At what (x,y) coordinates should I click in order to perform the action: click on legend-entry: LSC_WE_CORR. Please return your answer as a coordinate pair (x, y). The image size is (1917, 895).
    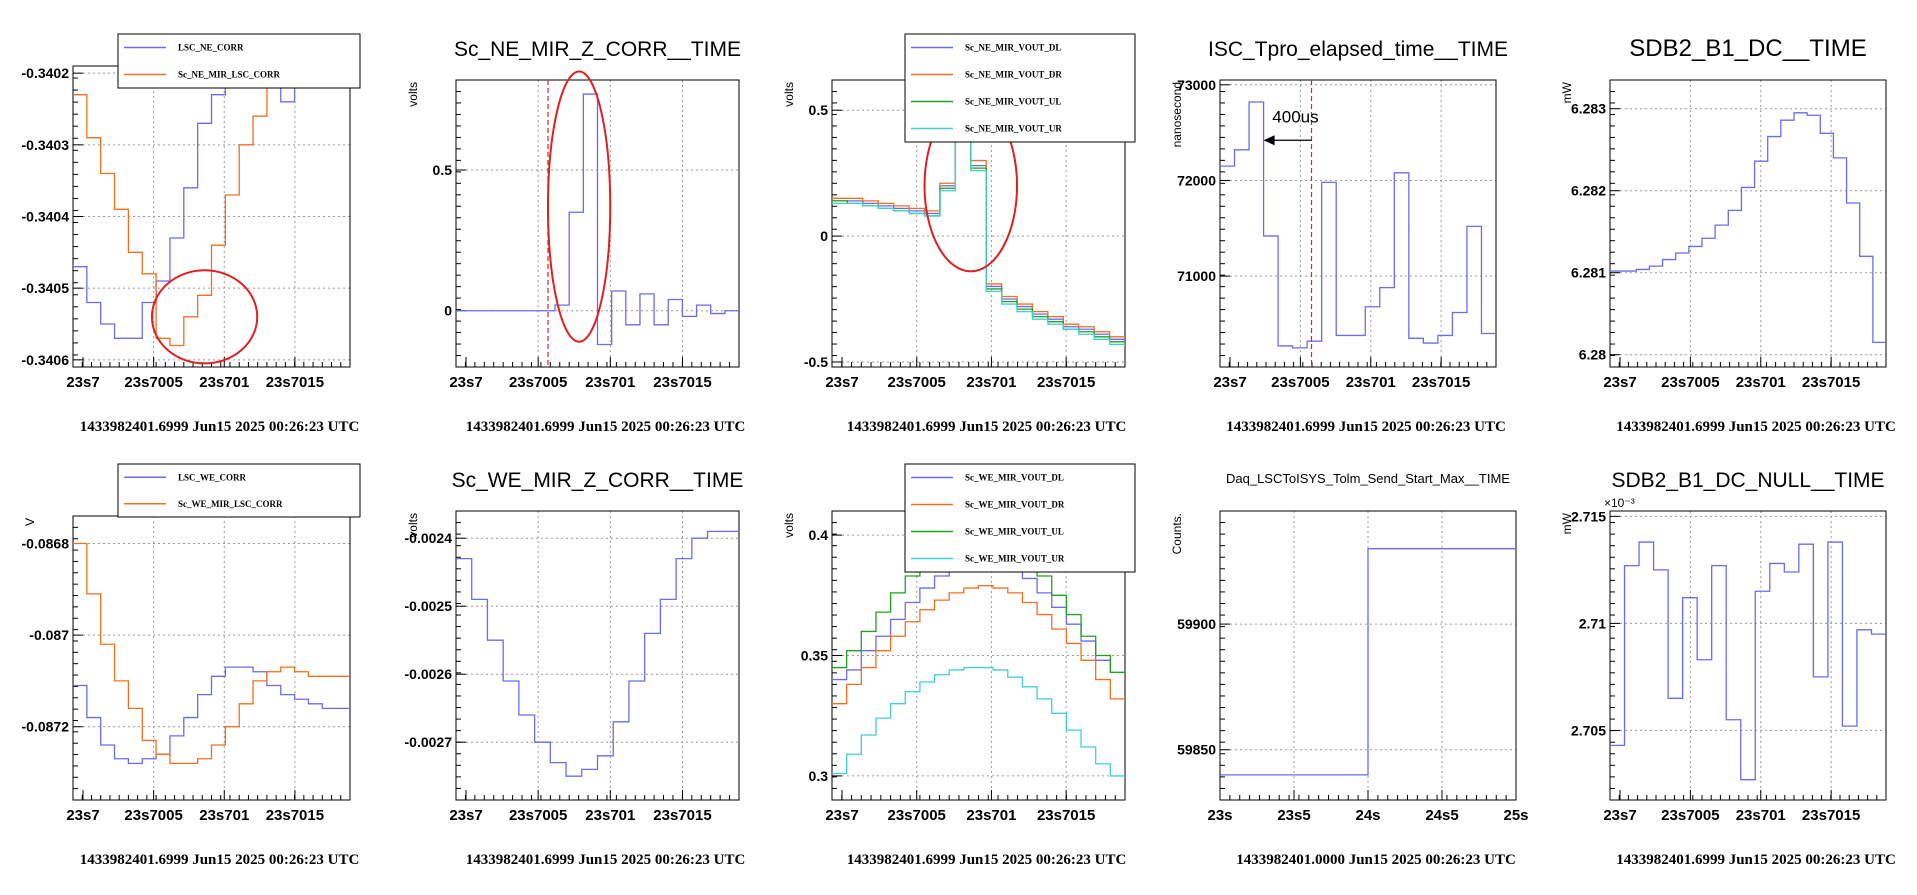
    Looking at the image, I should click on (212, 477).